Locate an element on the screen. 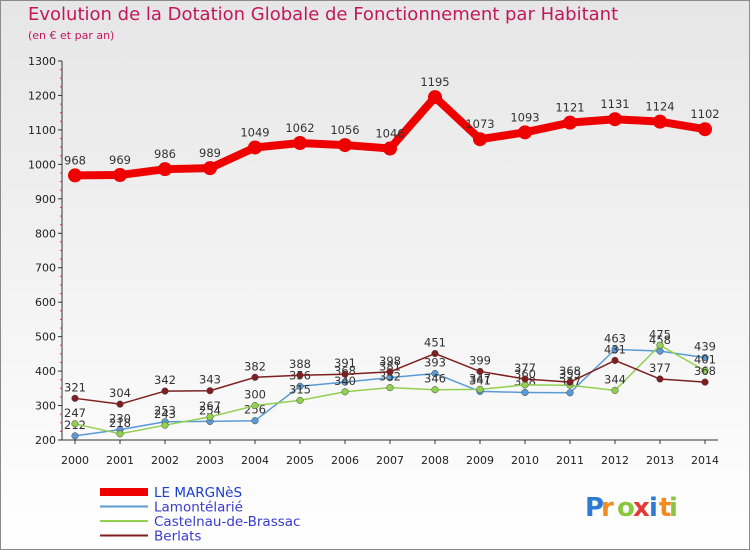 Image resolution: width=750 pixels, height=550 pixels. data-label: 399 is located at coordinates (480, 360).